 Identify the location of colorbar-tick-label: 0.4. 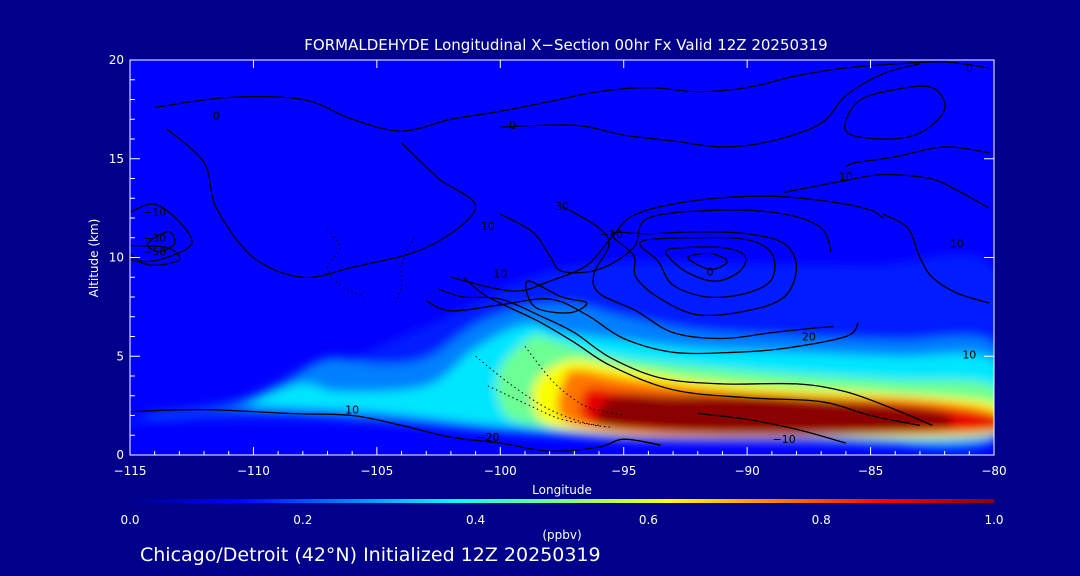
(475, 520).